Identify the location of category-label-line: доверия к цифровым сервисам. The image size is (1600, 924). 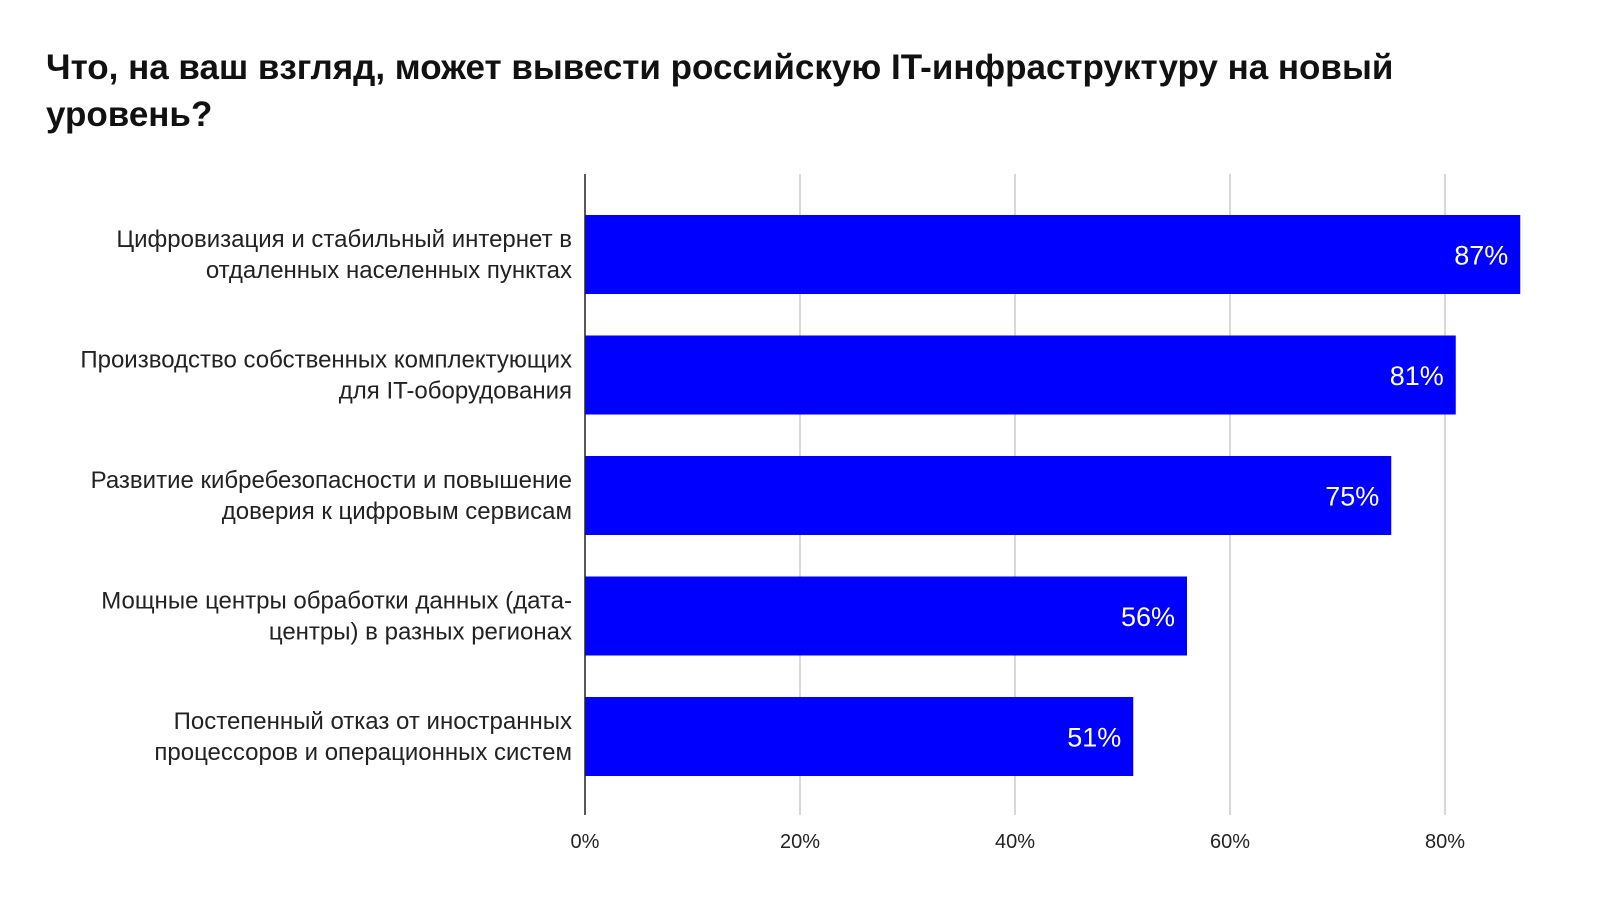
(397, 511).